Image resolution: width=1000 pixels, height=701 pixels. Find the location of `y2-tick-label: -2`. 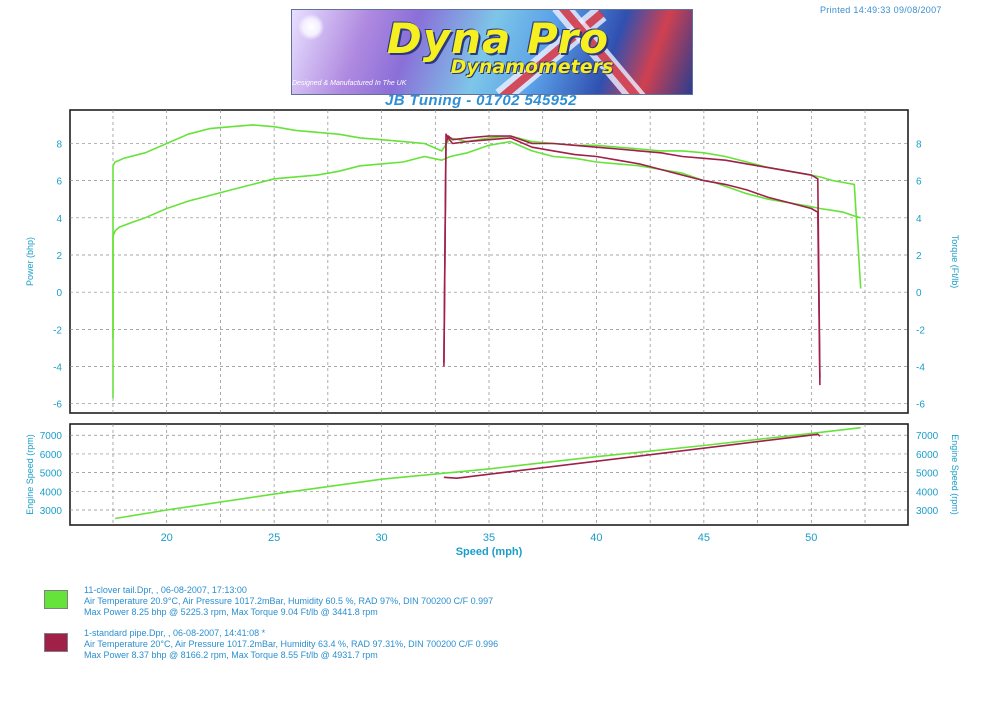

y2-tick-label: -2 is located at coordinates (920, 330).